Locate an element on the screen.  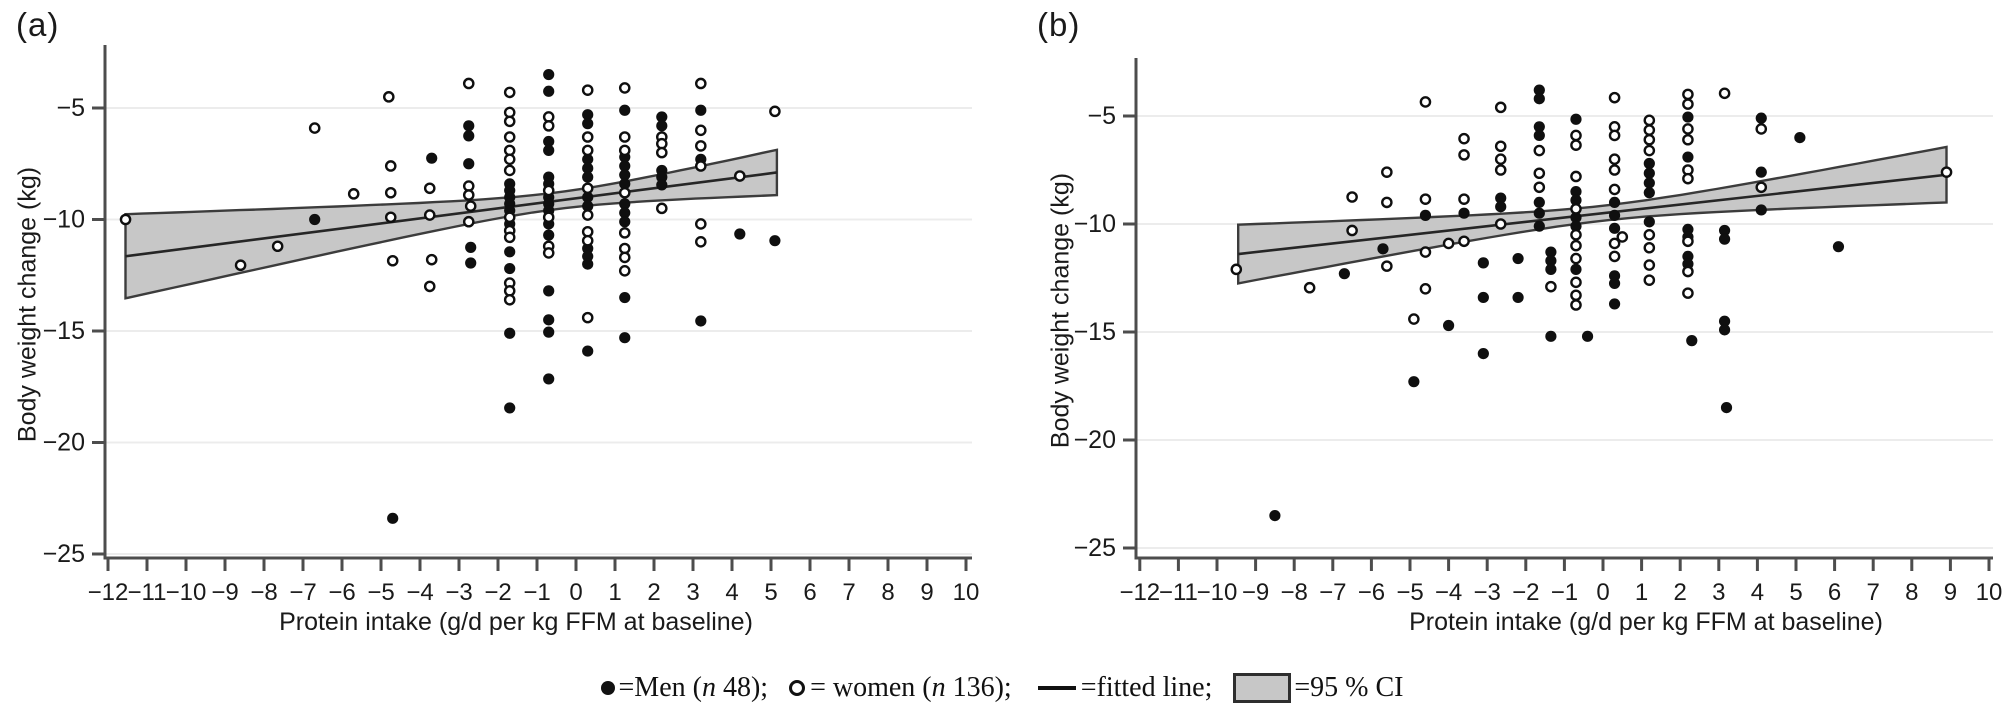
y-tick-label: −5 is located at coordinates (1101, 116).